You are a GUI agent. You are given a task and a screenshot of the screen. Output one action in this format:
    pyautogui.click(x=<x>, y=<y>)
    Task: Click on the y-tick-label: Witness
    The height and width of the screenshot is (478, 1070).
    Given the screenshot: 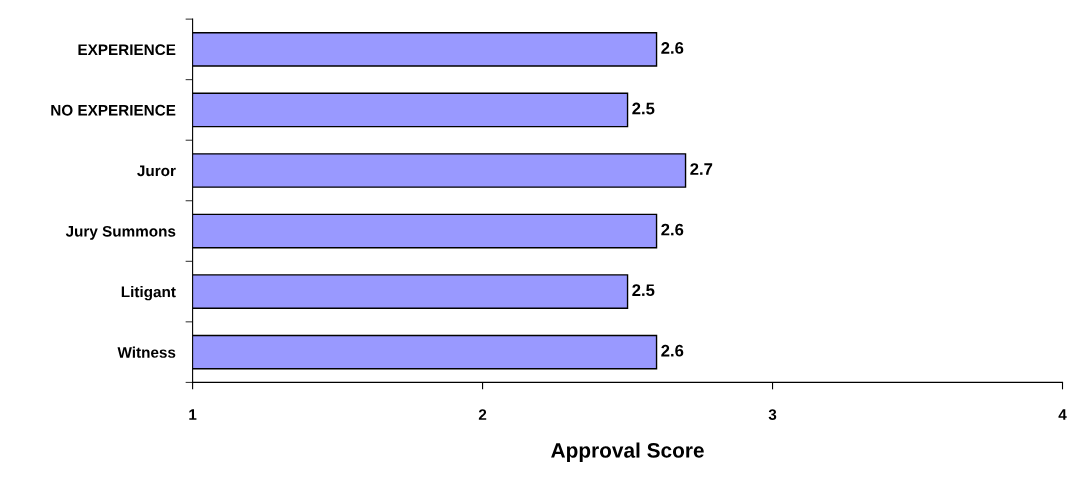 What is the action you would take?
    pyautogui.click(x=146, y=352)
    